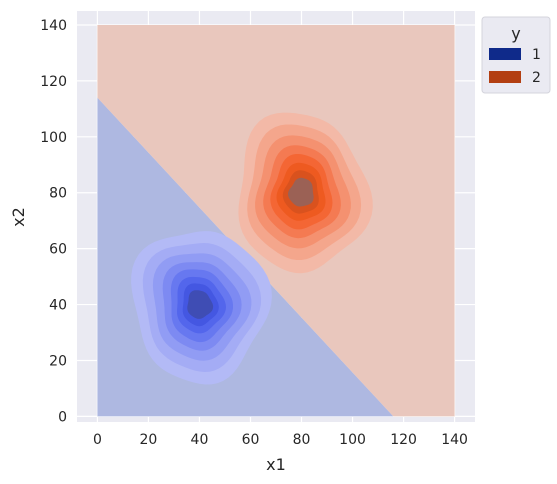 This screenshot has width=557, height=484. I want to click on y-axis-label: x2, so click(18, 217).